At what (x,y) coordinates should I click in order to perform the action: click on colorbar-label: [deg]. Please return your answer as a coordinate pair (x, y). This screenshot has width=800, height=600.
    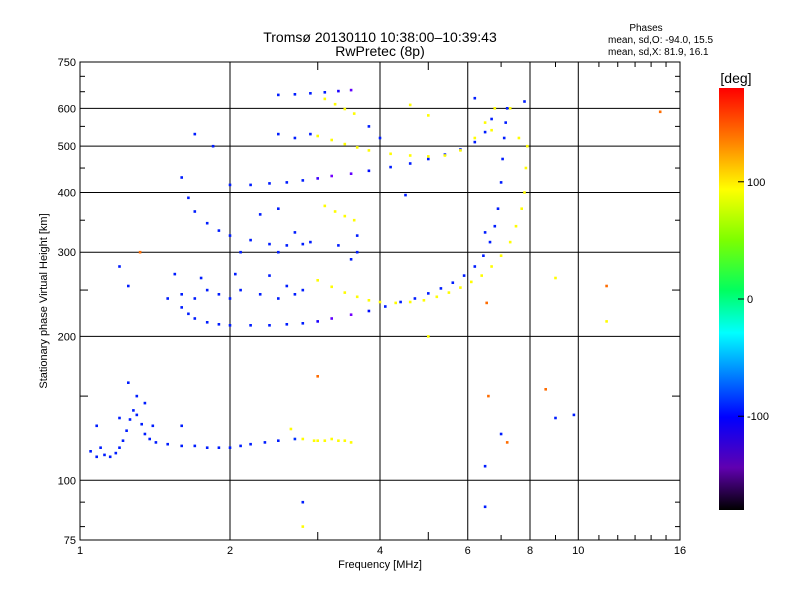
    Looking at the image, I should click on (735, 78).